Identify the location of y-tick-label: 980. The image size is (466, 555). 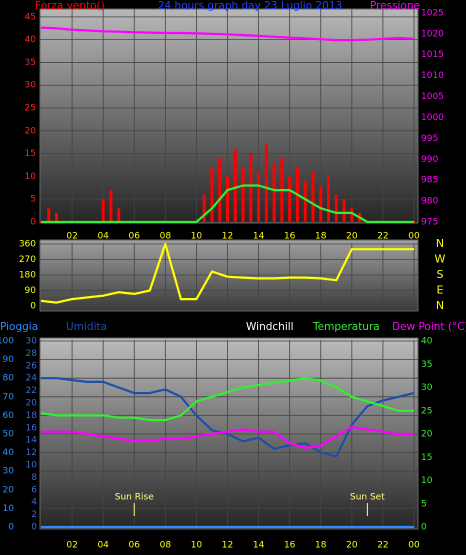
(429, 202).